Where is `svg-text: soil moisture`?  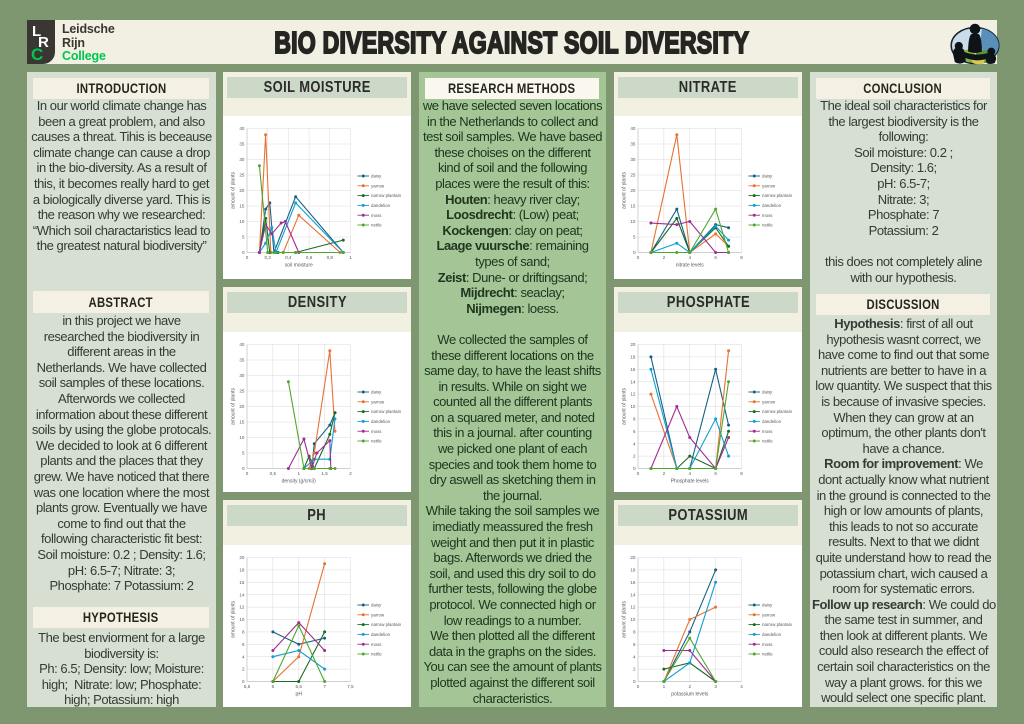 svg-text: soil moisture is located at coordinates (299, 266).